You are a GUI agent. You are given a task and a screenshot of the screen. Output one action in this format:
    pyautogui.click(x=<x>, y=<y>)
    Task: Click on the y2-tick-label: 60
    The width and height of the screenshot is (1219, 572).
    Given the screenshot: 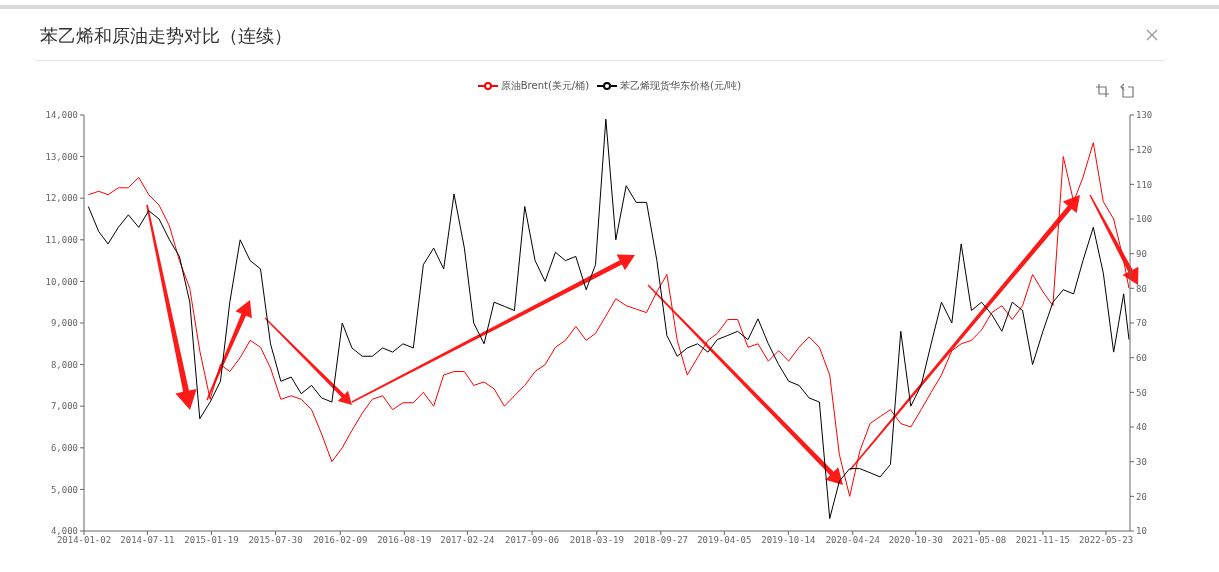 What is the action you would take?
    pyautogui.click(x=1141, y=357)
    